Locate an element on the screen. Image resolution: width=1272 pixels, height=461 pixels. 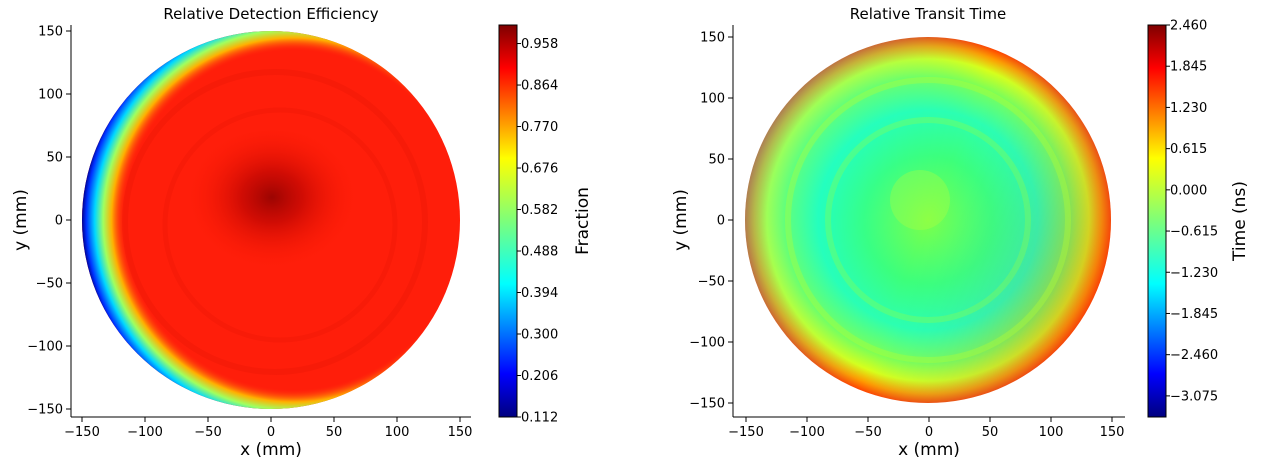
colorbar-tick-label: −2.460 is located at coordinates (1194, 355).